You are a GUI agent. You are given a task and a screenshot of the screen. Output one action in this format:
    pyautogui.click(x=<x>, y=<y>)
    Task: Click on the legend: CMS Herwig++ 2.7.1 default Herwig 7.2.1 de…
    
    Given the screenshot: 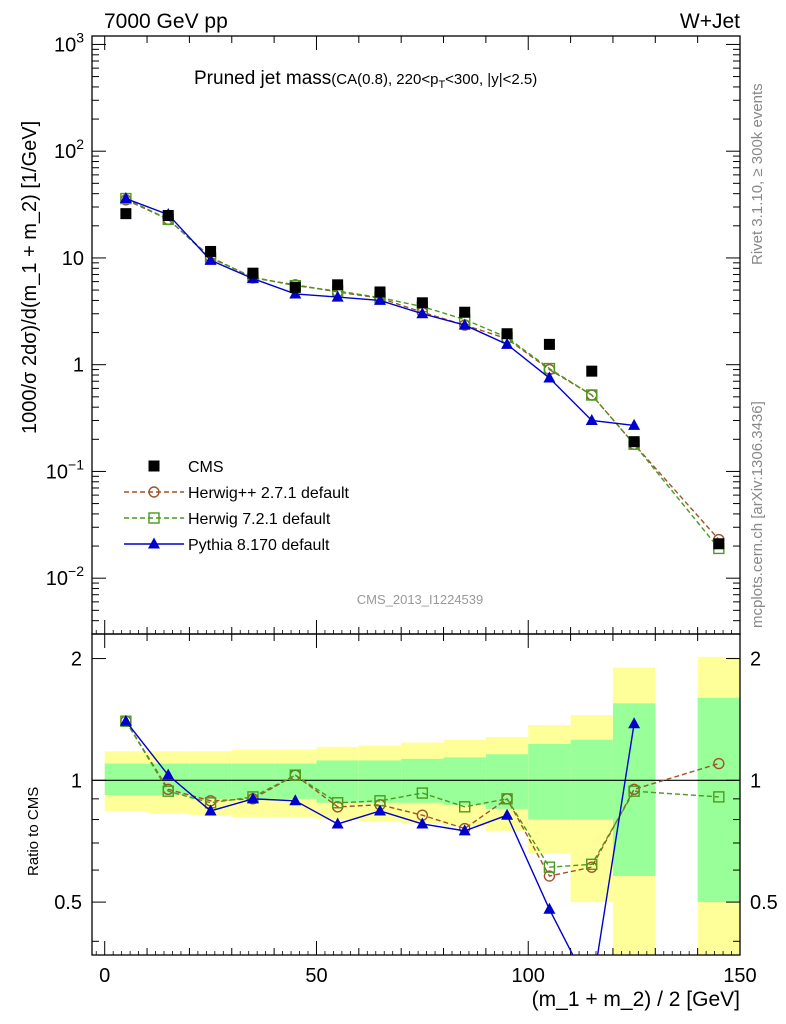 What is the action you would take?
    pyautogui.click(x=237, y=506)
    